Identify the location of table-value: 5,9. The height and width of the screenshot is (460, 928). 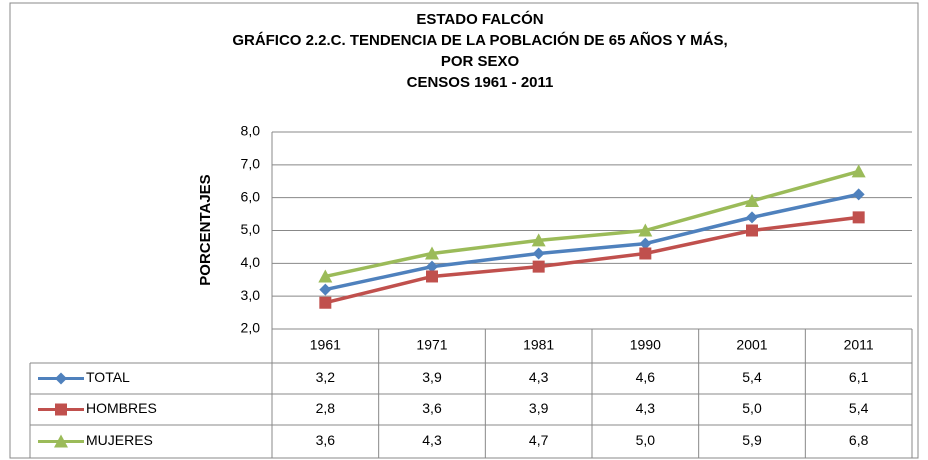
(752, 440).